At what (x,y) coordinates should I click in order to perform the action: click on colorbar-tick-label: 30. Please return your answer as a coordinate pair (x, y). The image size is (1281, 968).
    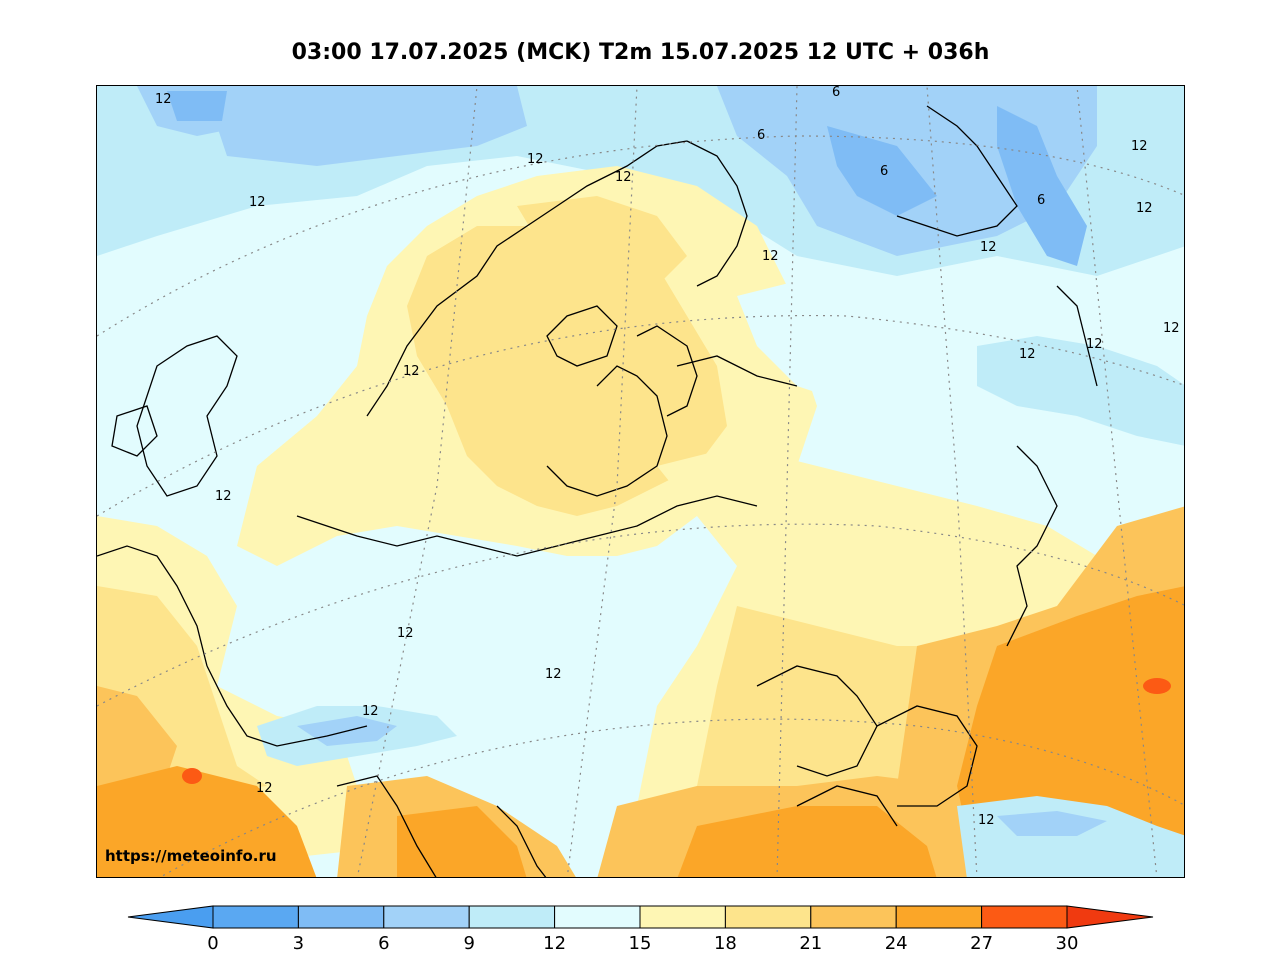
    Looking at the image, I should click on (1067, 943).